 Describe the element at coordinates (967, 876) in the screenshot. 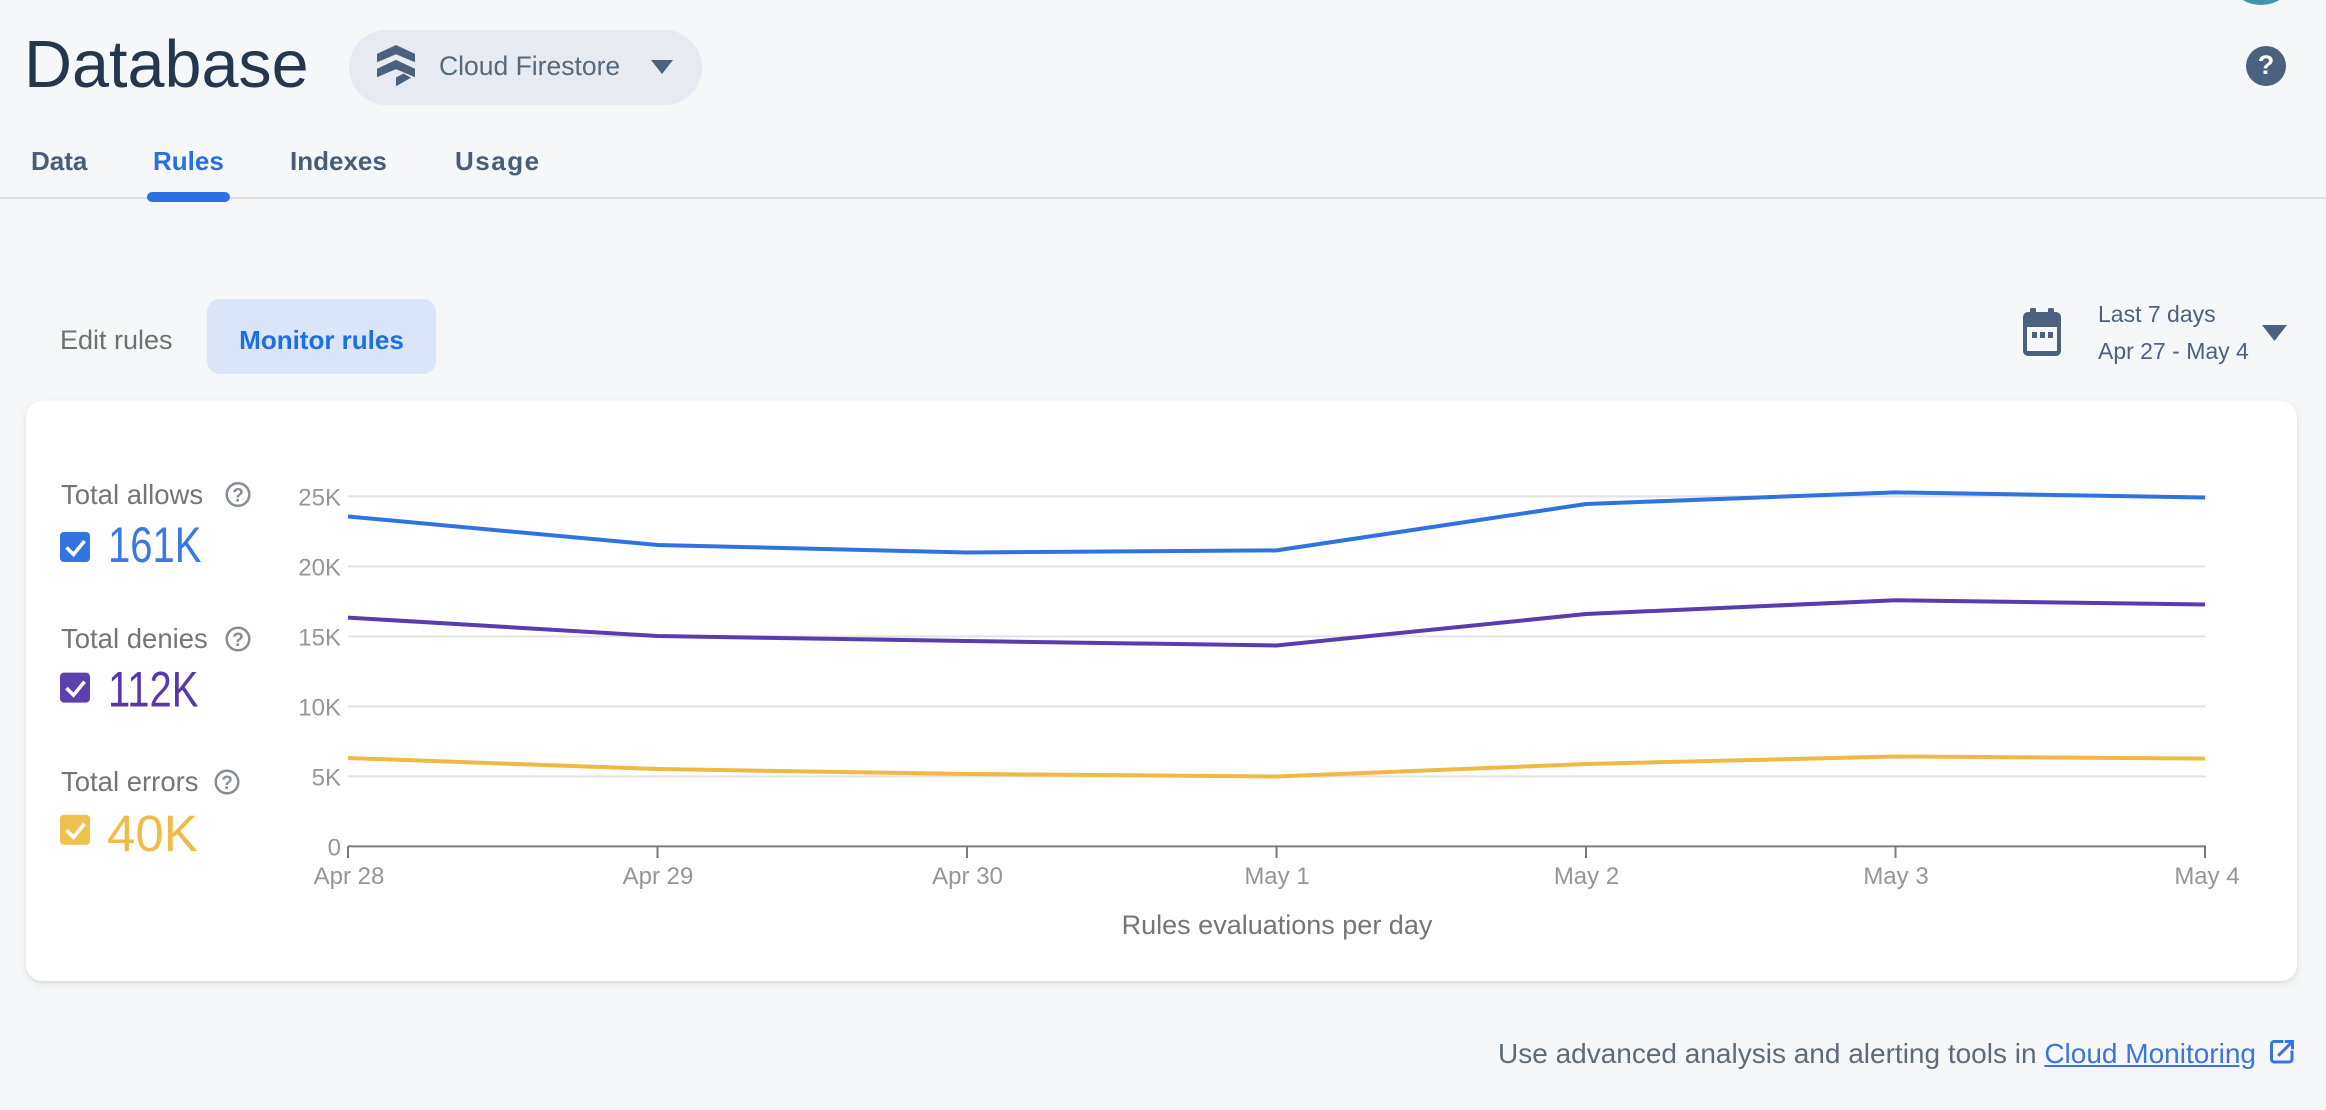

I see `svg-text: Apr 30` at that location.